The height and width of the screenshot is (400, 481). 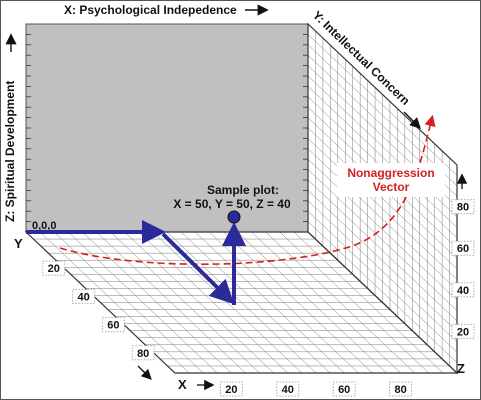 I want to click on y-front-arrow, so click(x=144, y=372).